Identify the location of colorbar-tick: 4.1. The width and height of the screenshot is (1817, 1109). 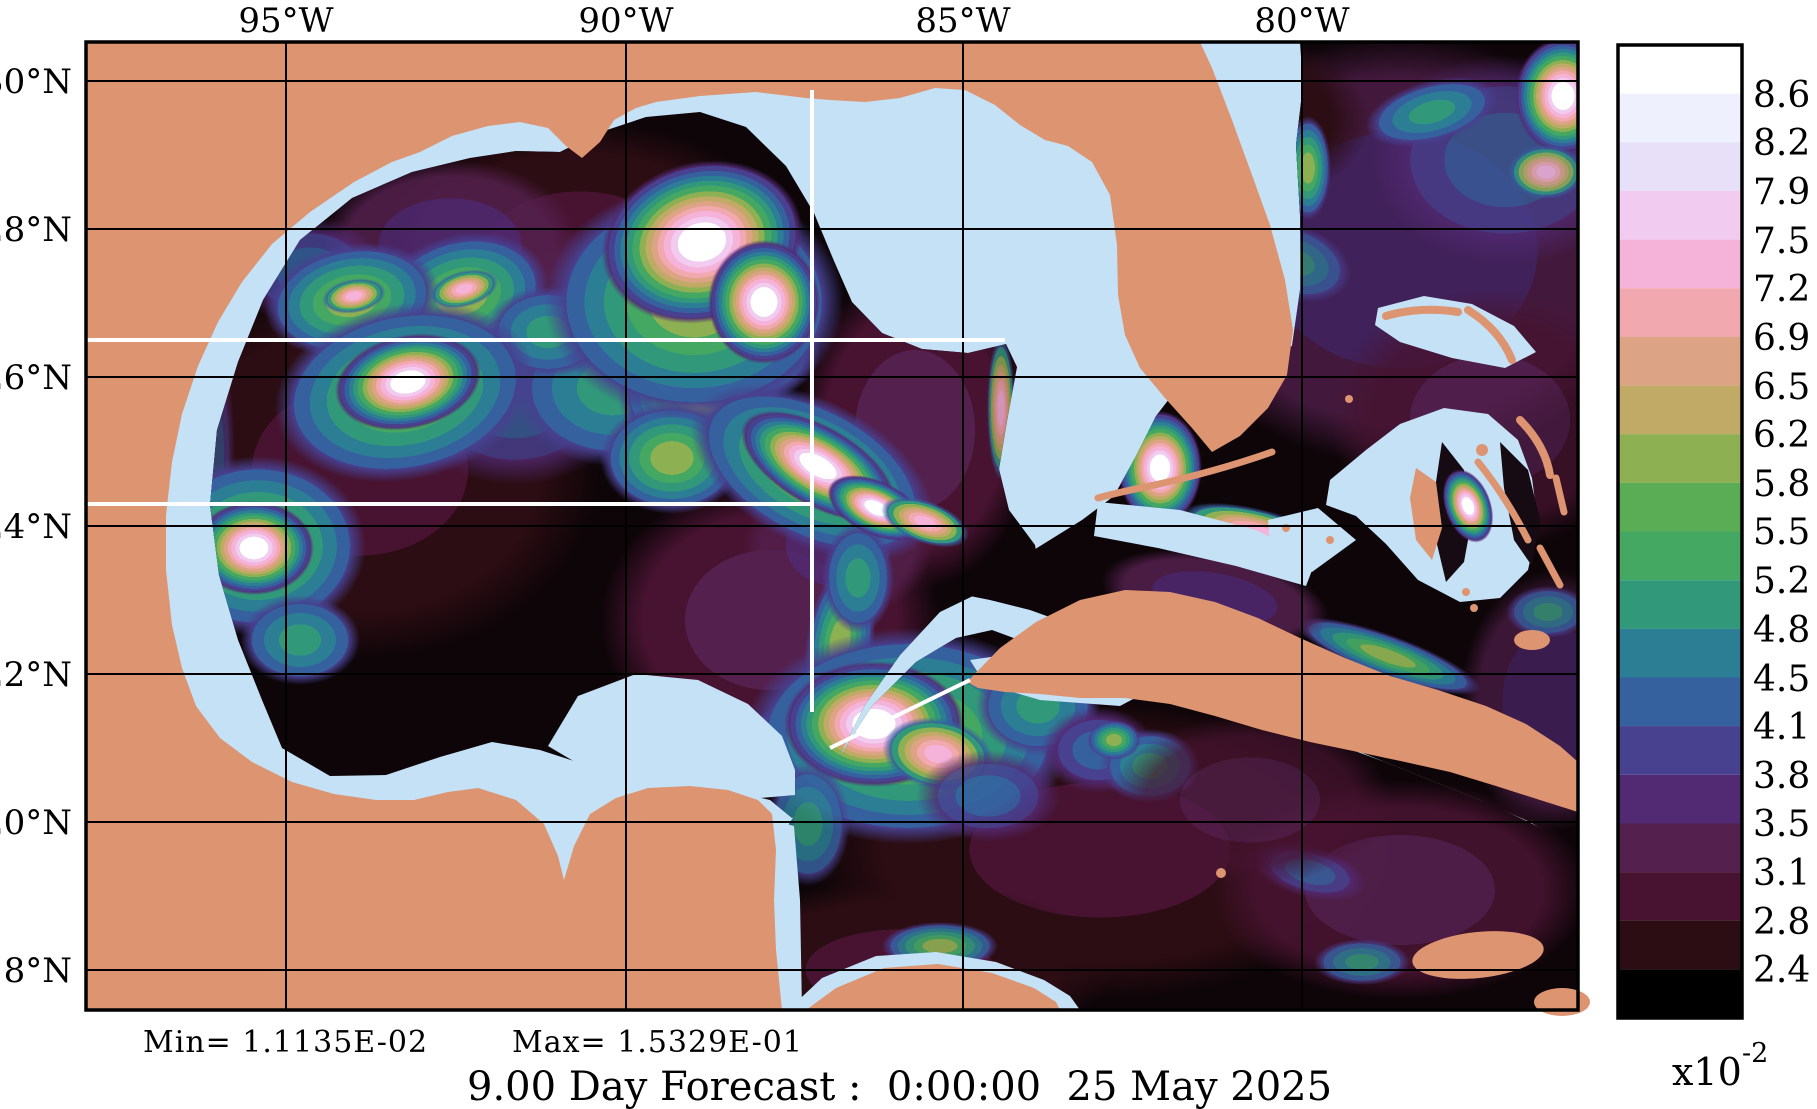
(1781, 727).